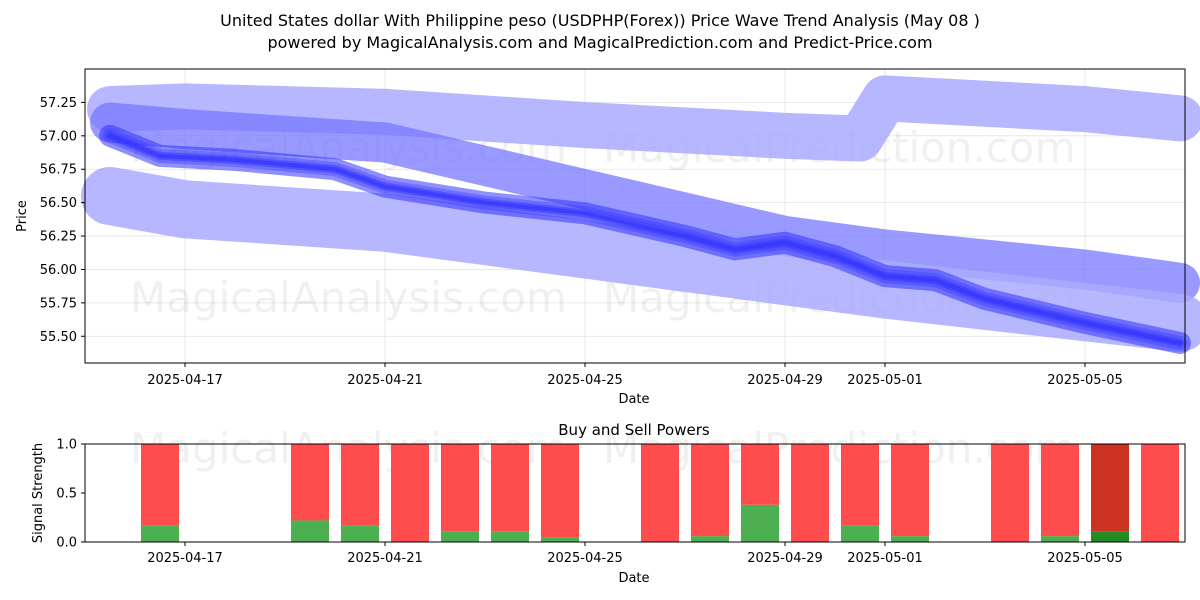 Image resolution: width=1200 pixels, height=600 pixels. What do you see at coordinates (643, 118) in the screenshot?
I see `wave-band` at bounding box center [643, 118].